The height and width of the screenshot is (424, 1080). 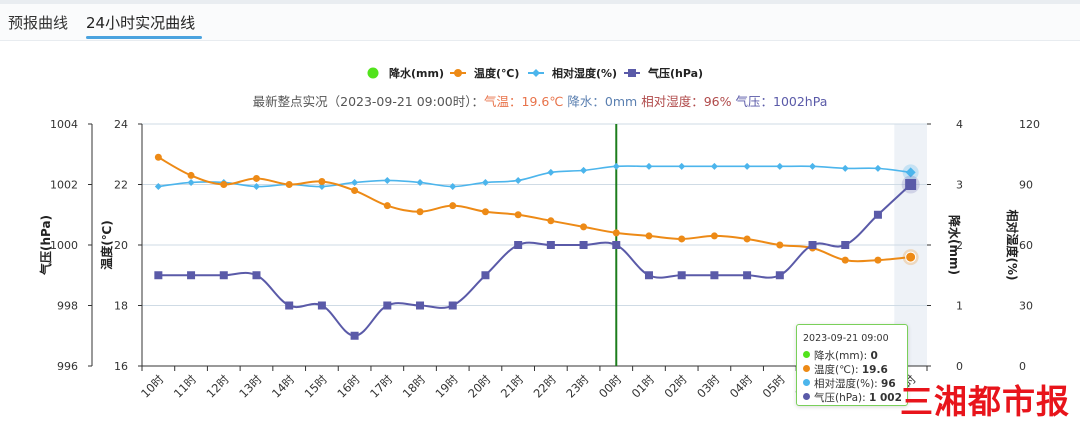 What do you see at coordinates (218, 386) in the screenshot?
I see `x-axis-tick-label: 12时` at bounding box center [218, 386].